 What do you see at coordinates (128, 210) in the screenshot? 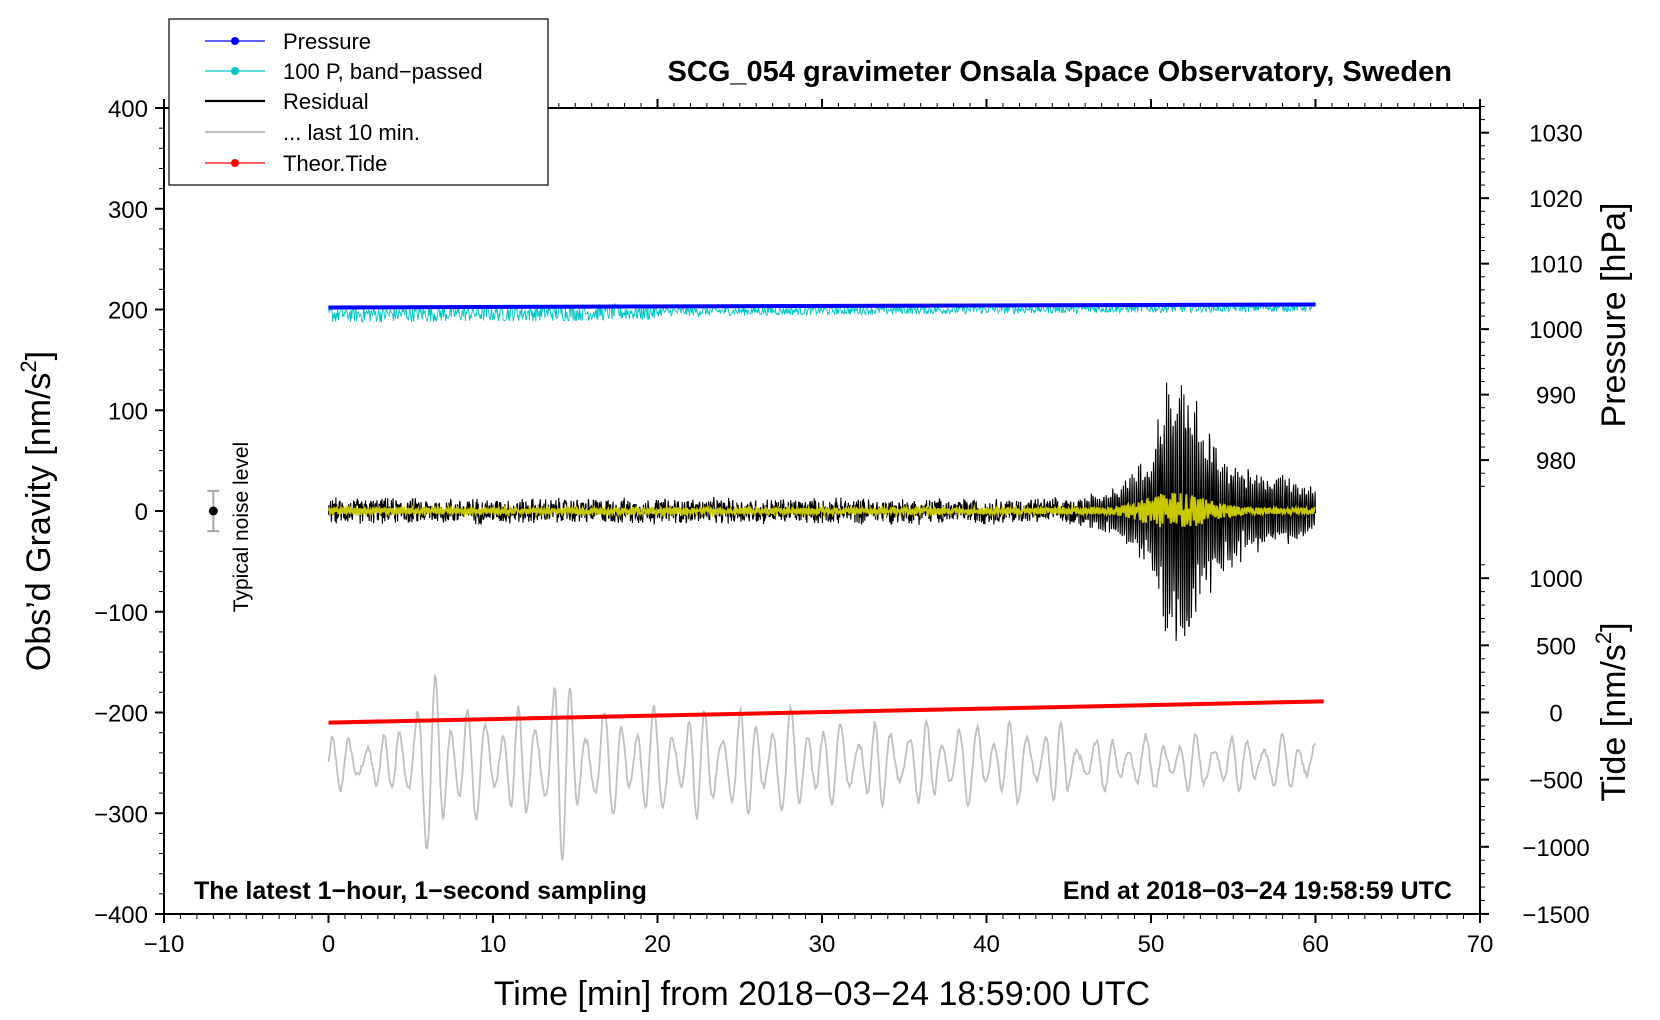
I see `y-tick-label: 300` at bounding box center [128, 210].